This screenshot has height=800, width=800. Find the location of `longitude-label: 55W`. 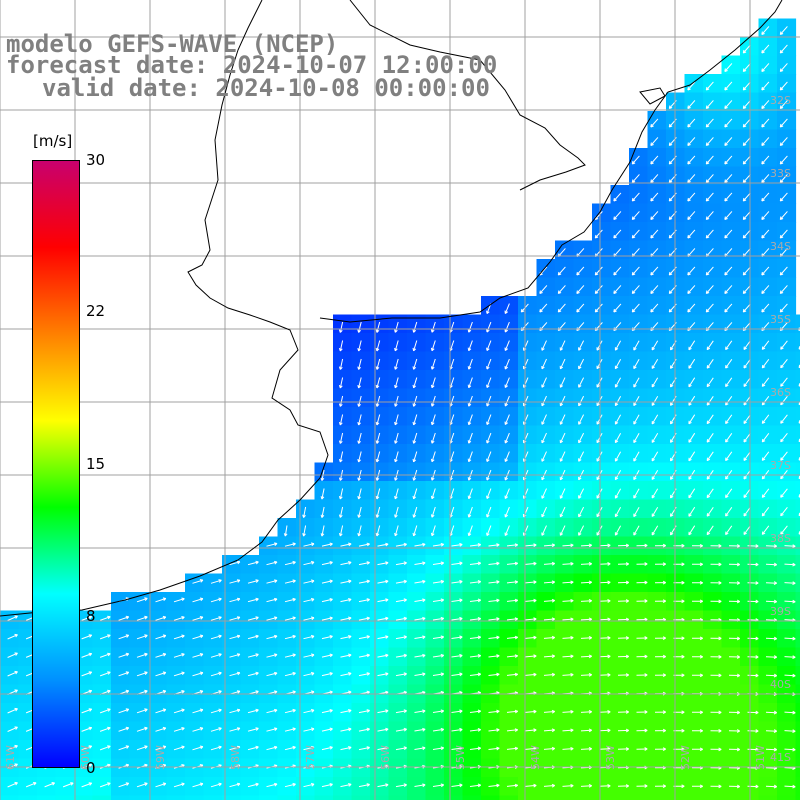

longitude-label: 55W is located at coordinates (460, 757).